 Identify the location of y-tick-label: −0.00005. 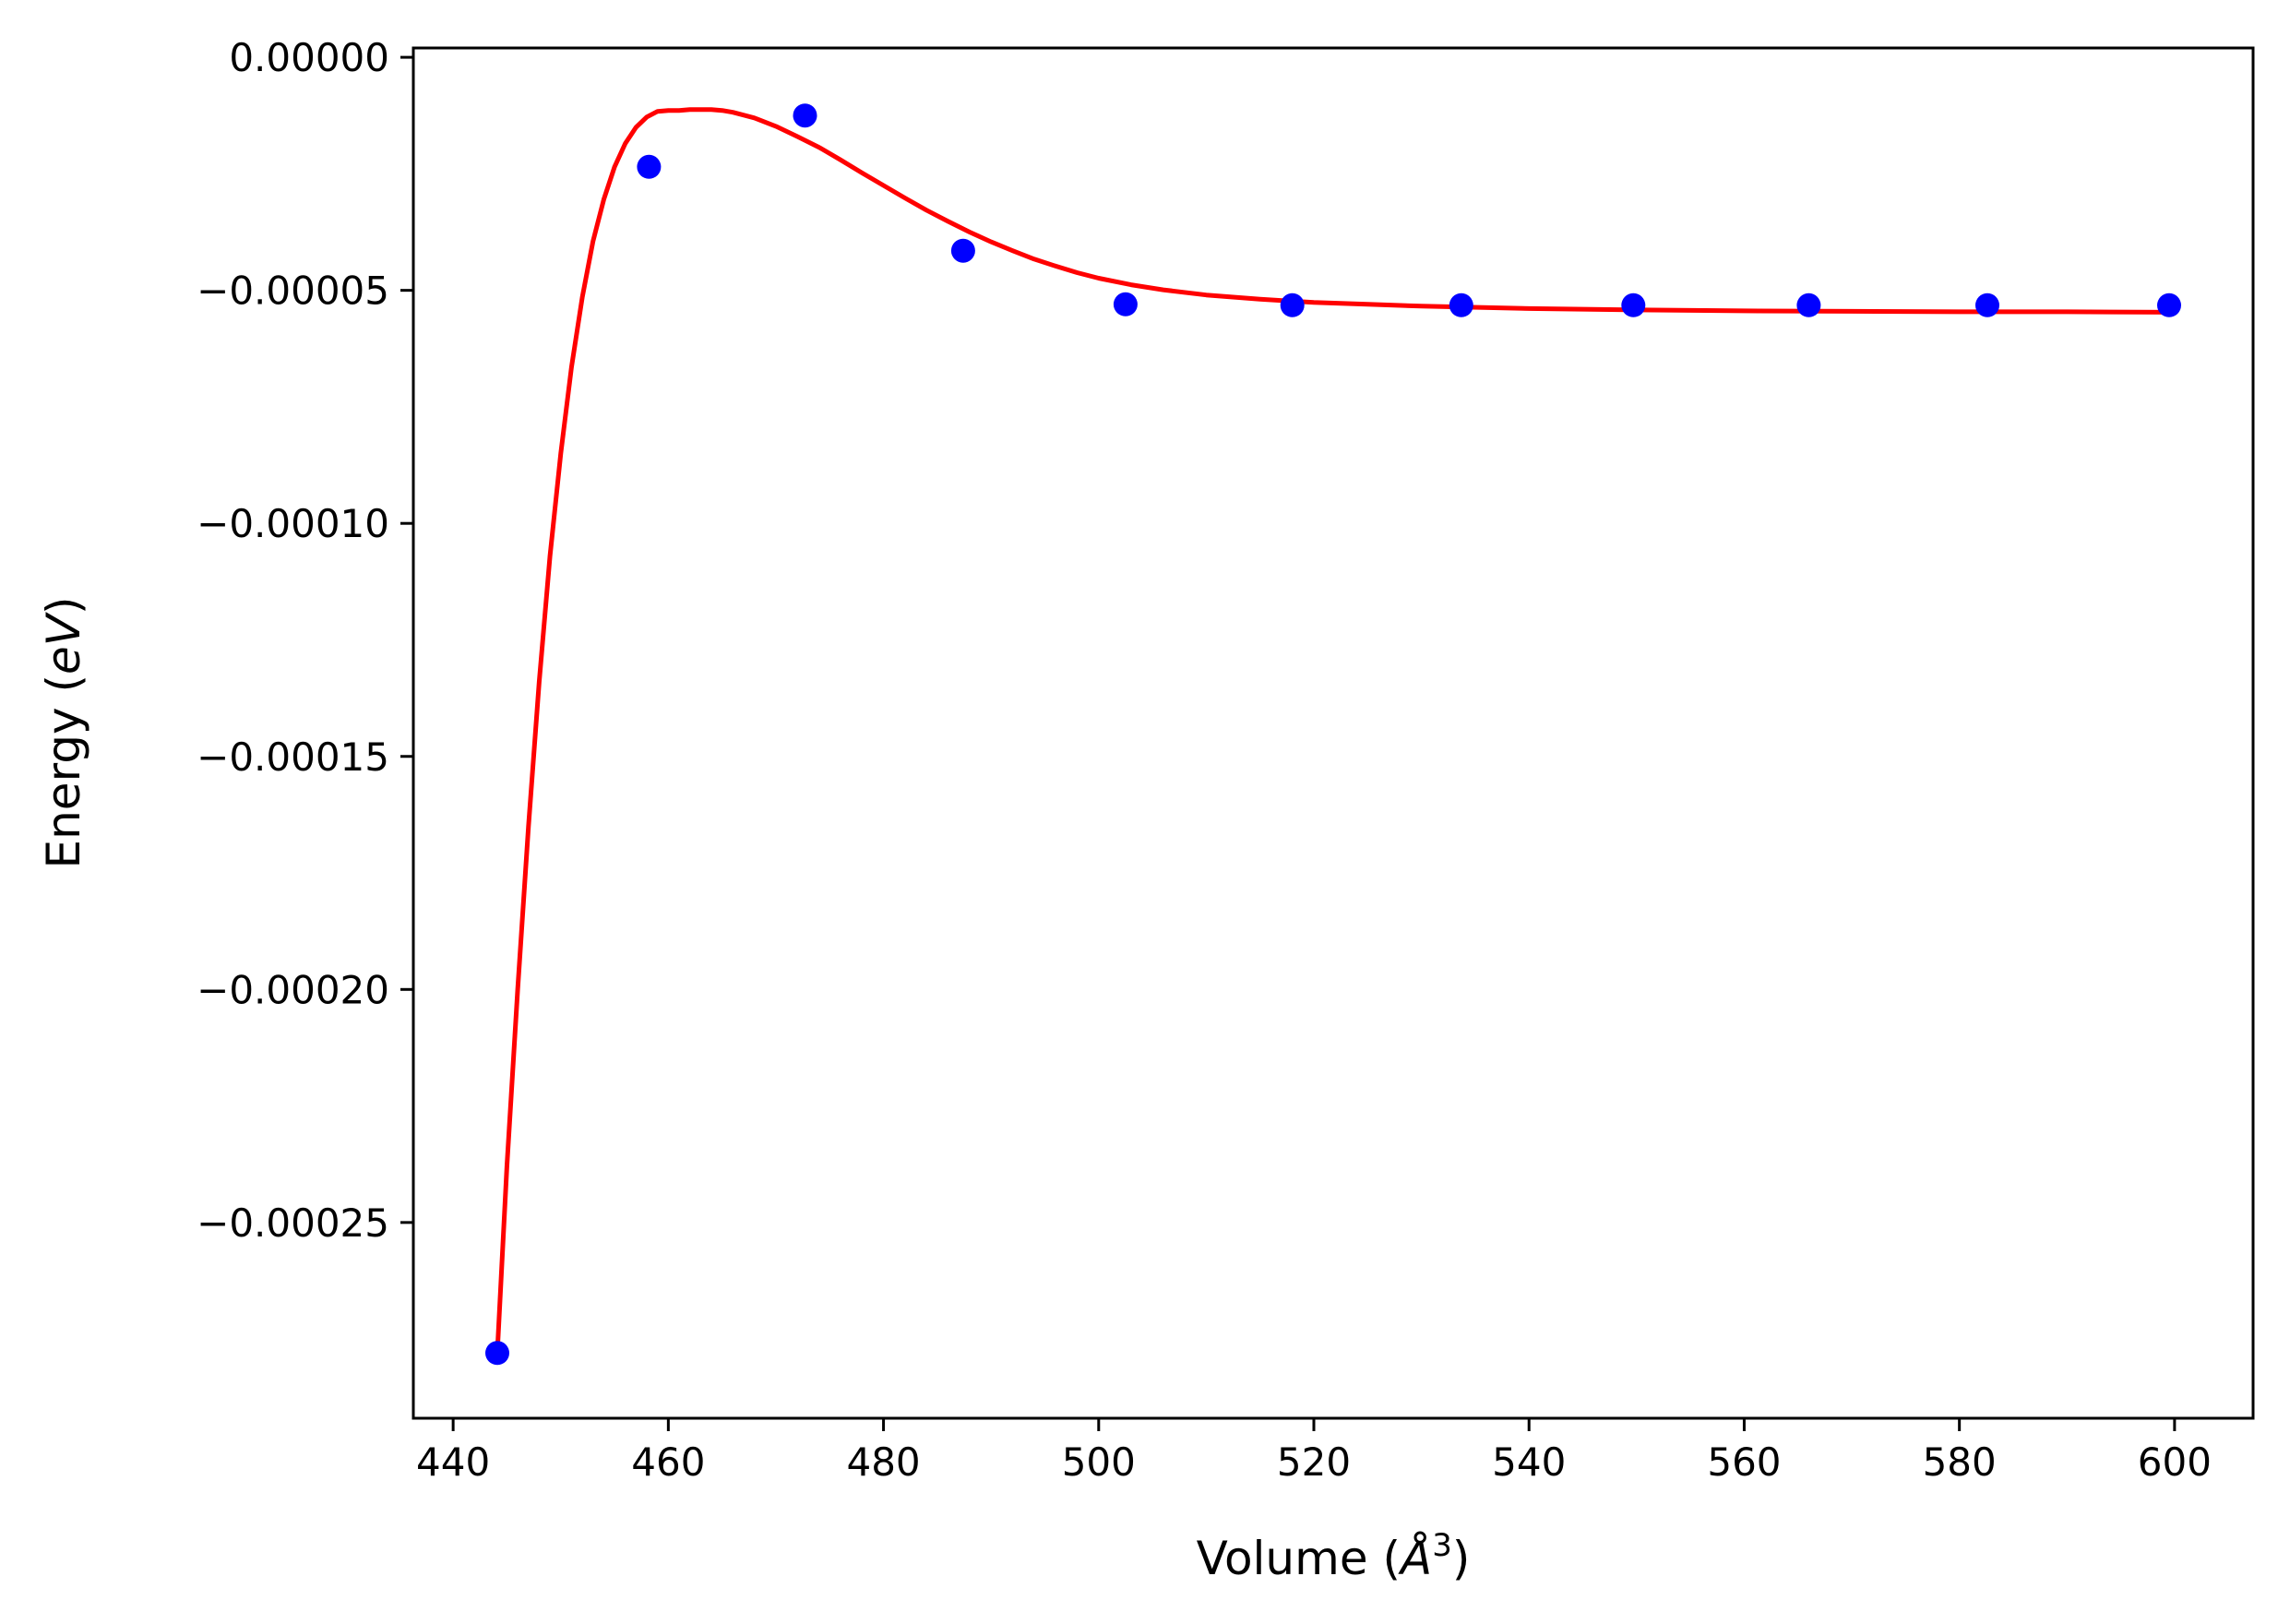
(293, 291).